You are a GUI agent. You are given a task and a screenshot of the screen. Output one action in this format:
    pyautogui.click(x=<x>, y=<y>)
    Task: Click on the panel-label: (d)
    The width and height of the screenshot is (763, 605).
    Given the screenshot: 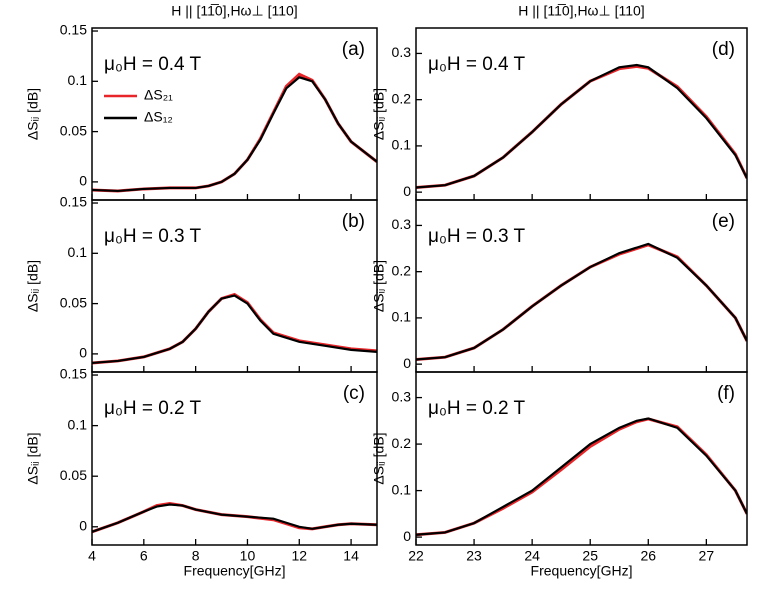 What is the action you would take?
    pyautogui.click(x=723, y=49)
    